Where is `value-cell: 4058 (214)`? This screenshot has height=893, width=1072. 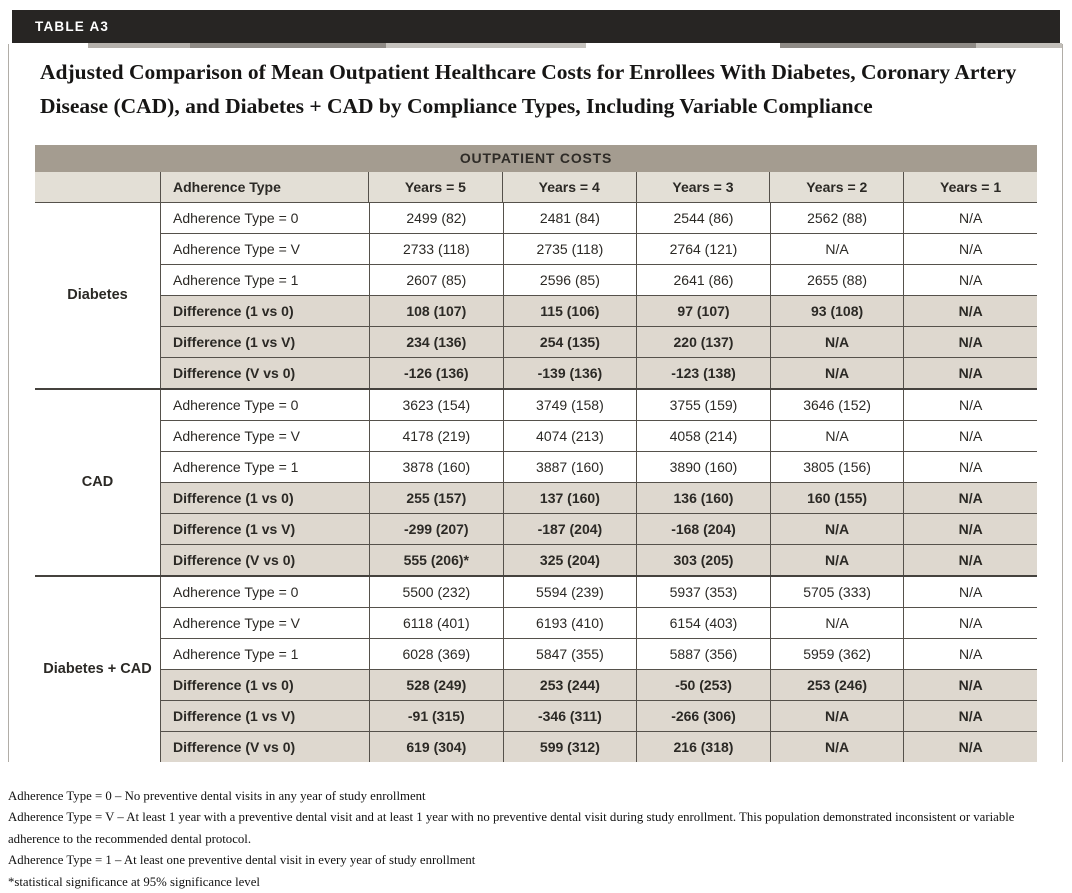 value-cell: 4058 (214) is located at coordinates (703, 436).